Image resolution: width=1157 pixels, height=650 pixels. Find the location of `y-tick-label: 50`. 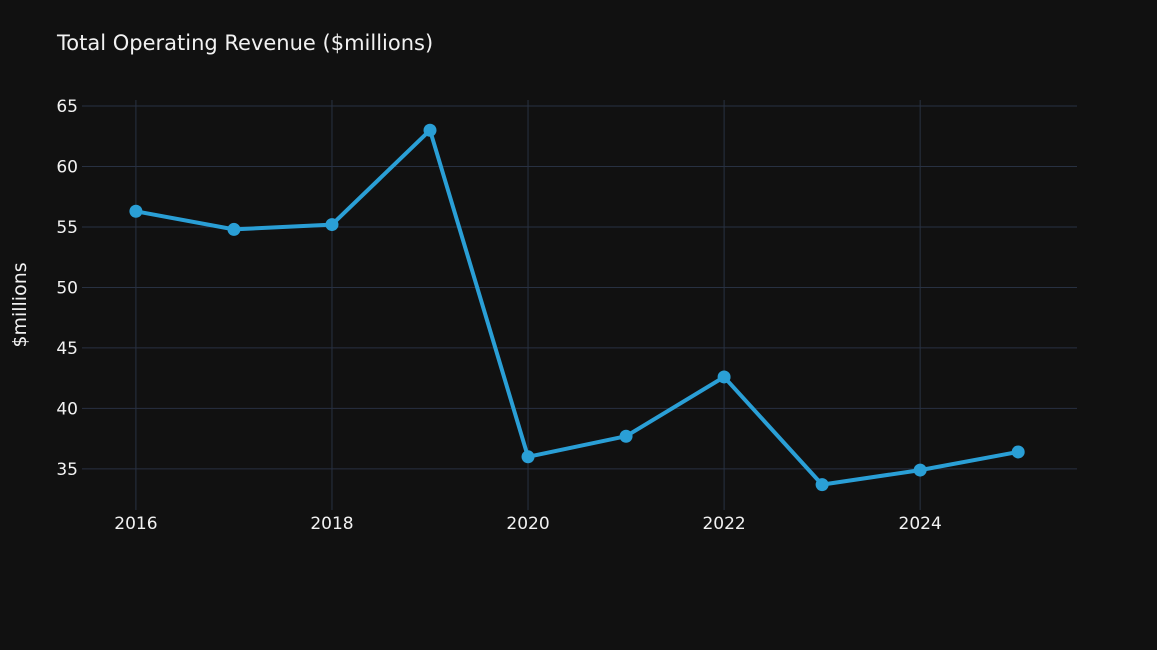

y-tick-label: 50 is located at coordinates (67, 288).